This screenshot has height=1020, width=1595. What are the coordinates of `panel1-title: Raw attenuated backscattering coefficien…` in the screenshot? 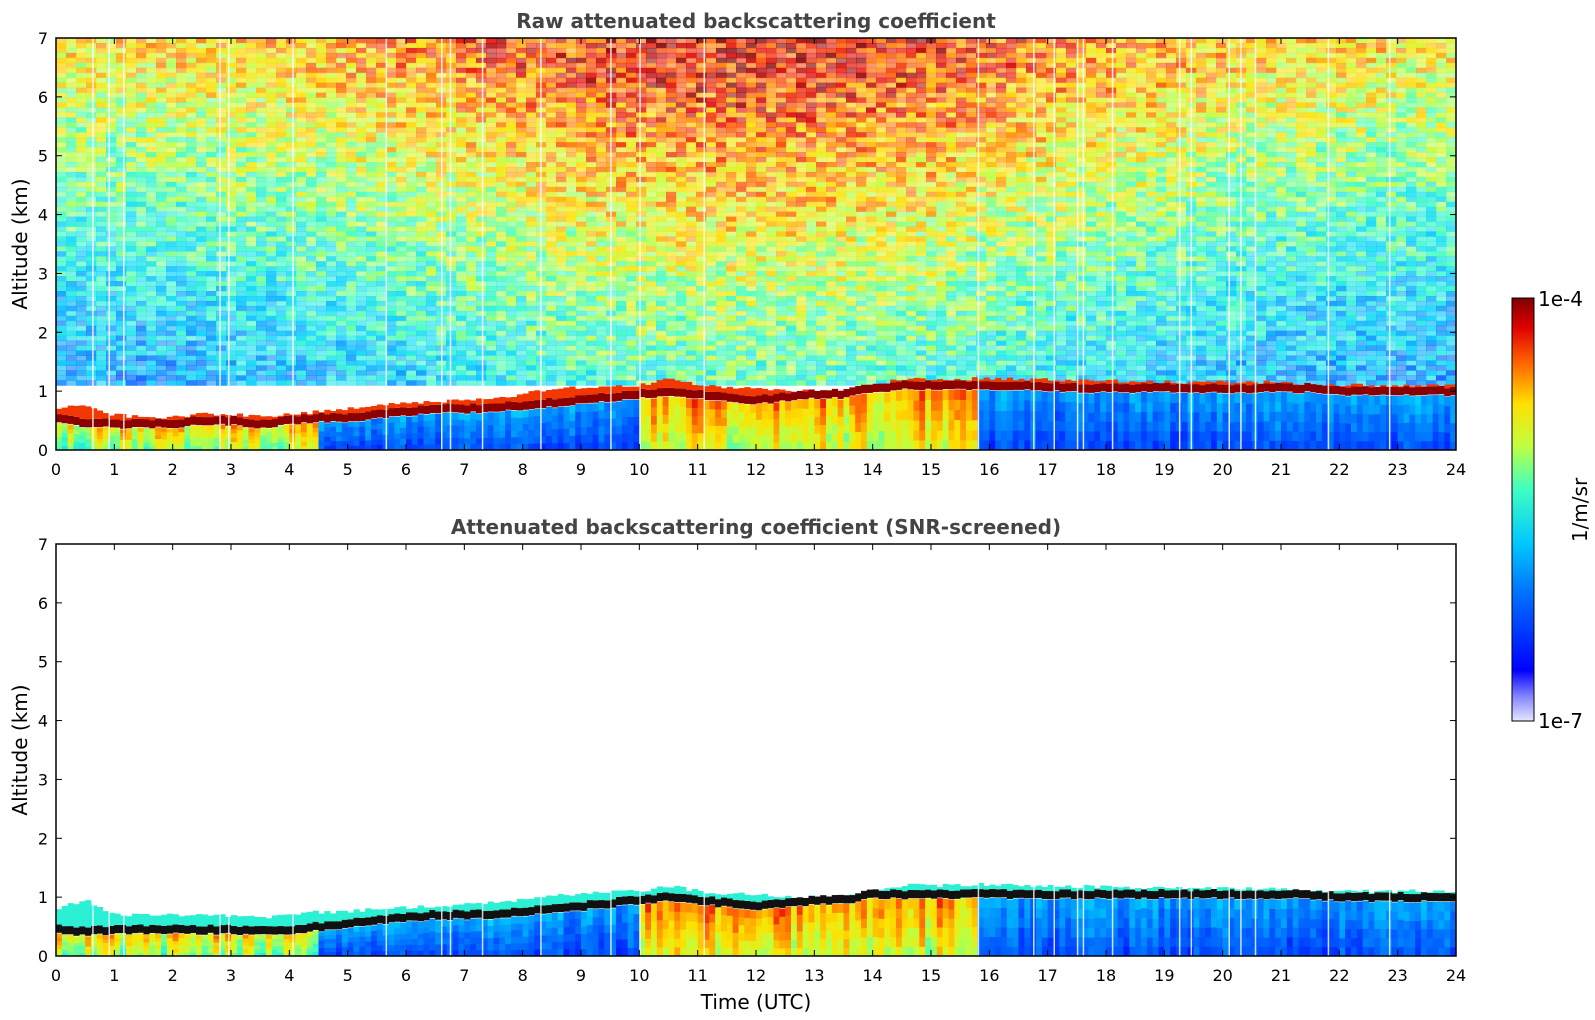 It's located at (756, 21).